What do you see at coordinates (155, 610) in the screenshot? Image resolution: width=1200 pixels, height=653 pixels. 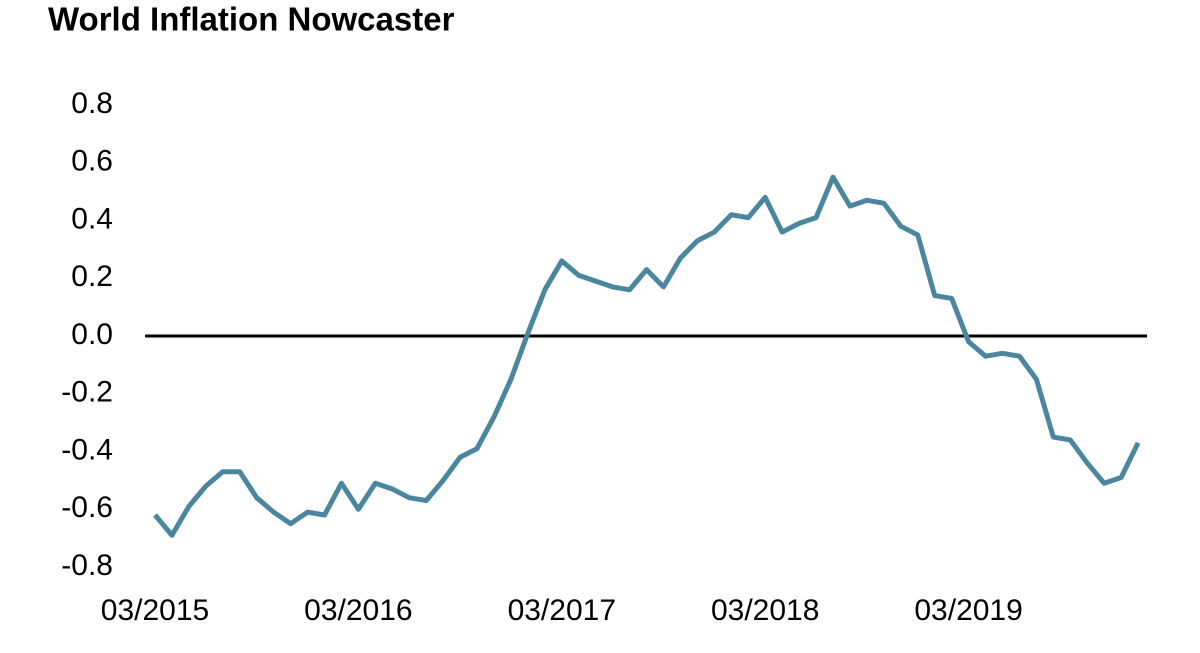 I see `x-tick-label: 03/2015` at bounding box center [155, 610].